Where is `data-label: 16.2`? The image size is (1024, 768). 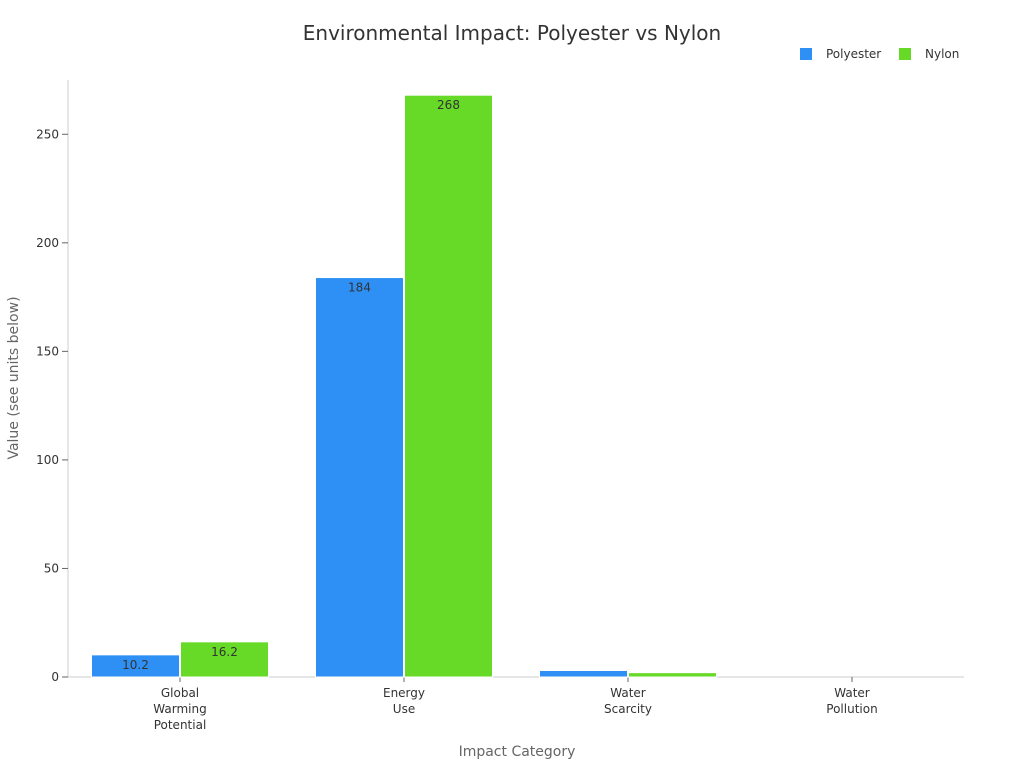 data-label: 16.2 is located at coordinates (224, 652).